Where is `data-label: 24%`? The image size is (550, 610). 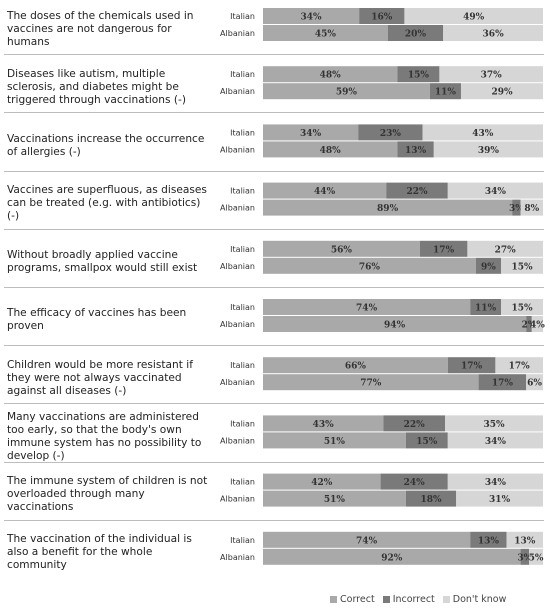 data-label: 24% is located at coordinates (415, 483).